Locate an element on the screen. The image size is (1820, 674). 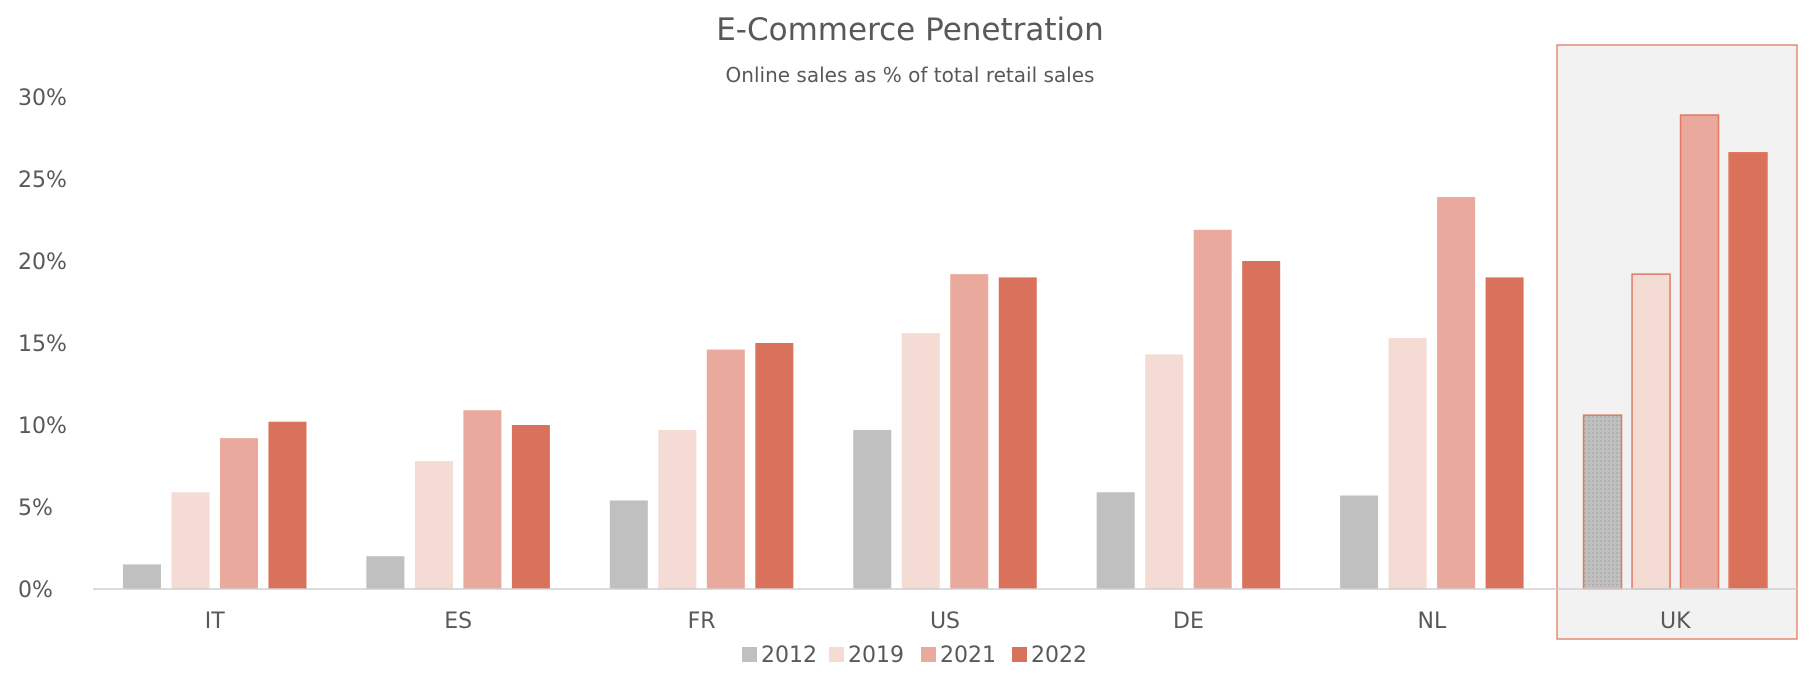
bar-nl-2021 is located at coordinates (1456, 393).